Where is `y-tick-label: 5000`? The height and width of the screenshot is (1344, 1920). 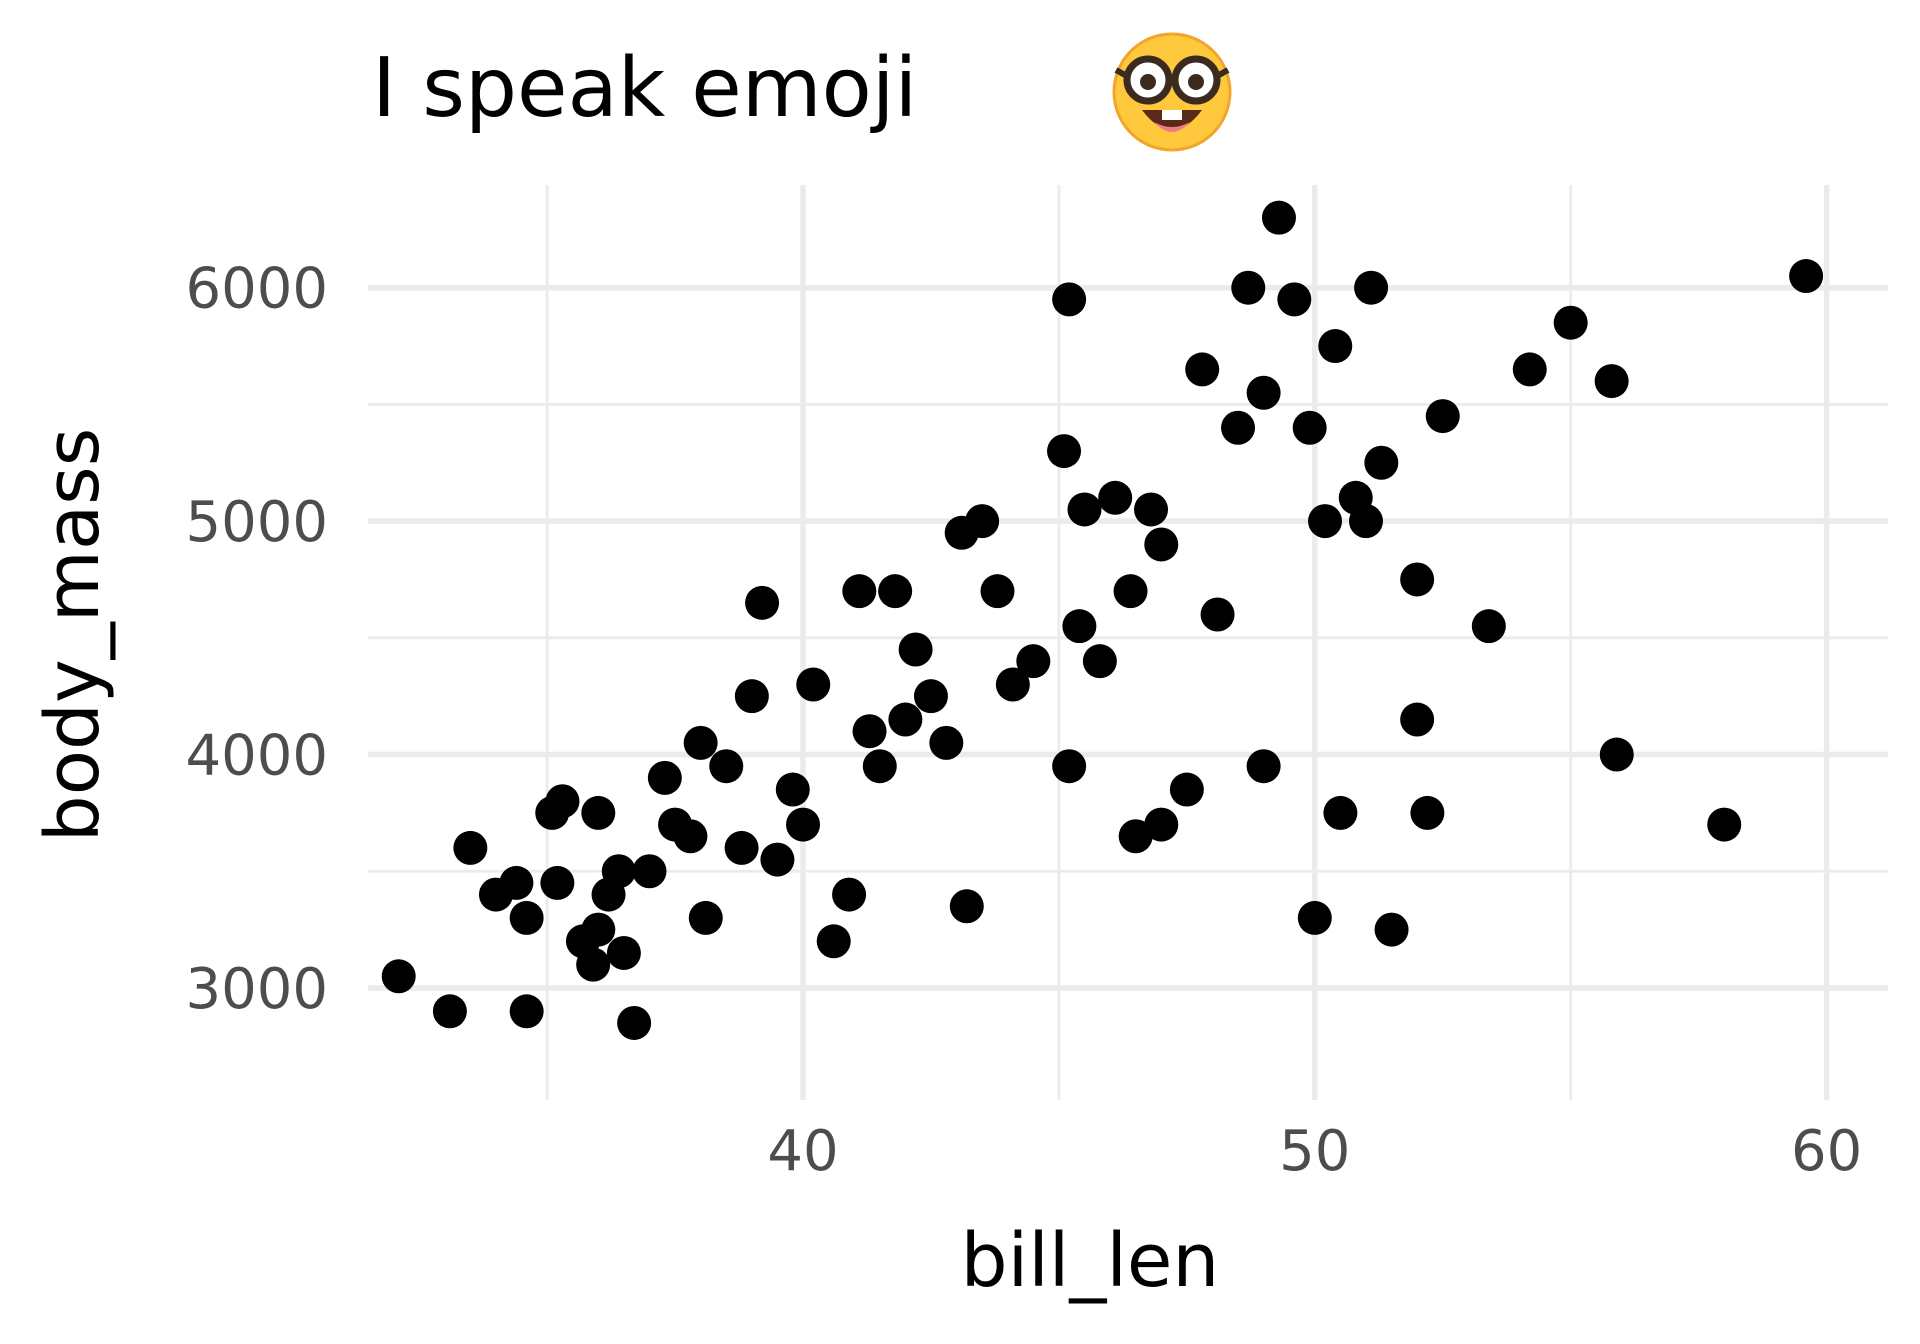
y-tick-label: 5000 is located at coordinates (256, 522).